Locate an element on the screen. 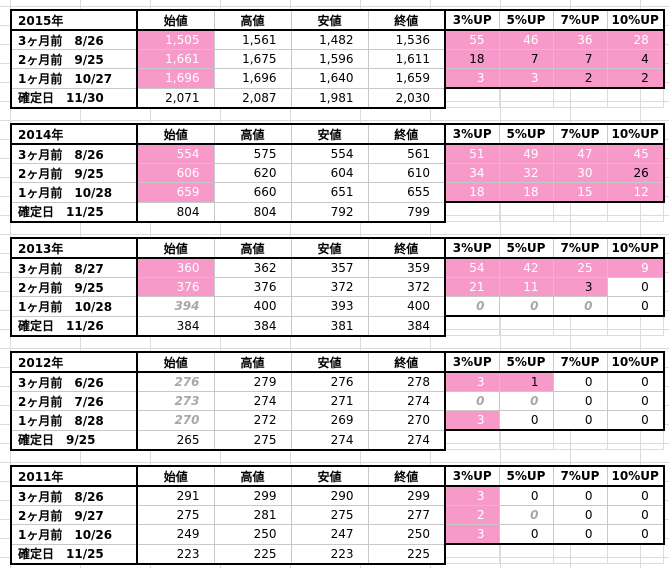 The height and width of the screenshot is (568, 669). close-cell: 372 is located at coordinates (407, 287).